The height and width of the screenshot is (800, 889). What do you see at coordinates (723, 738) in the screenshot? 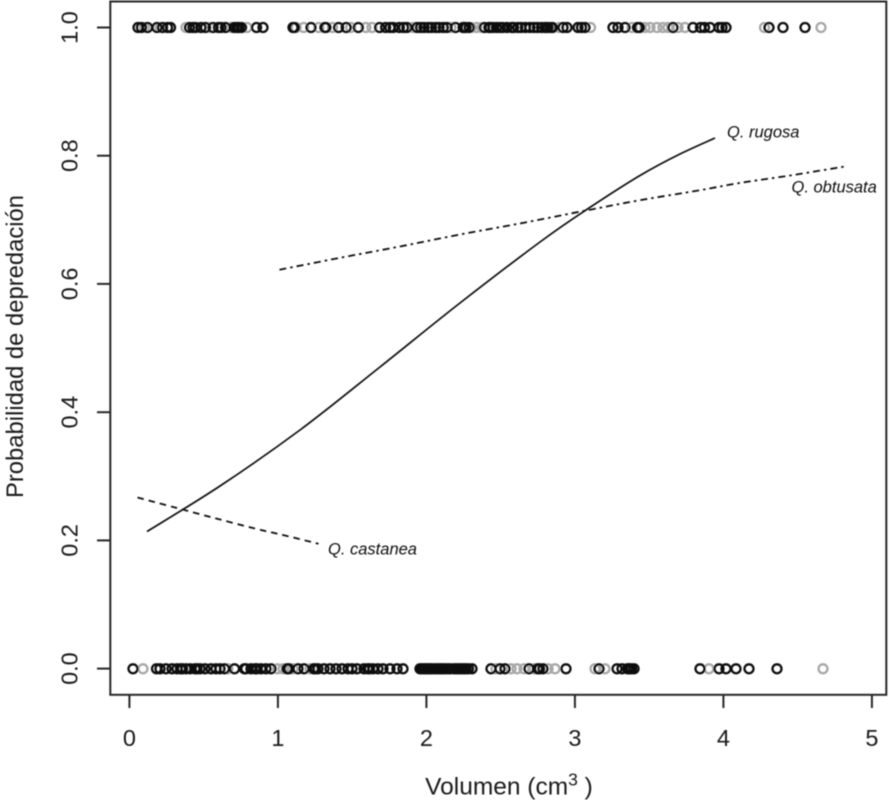
I see `svg-text: 4` at bounding box center [723, 738].